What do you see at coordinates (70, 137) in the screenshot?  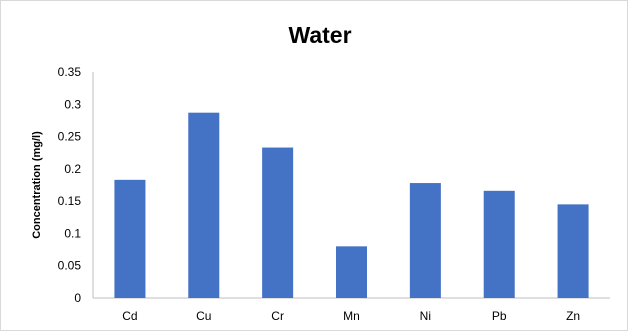 I see `y-tick-label: 0.25` at bounding box center [70, 137].